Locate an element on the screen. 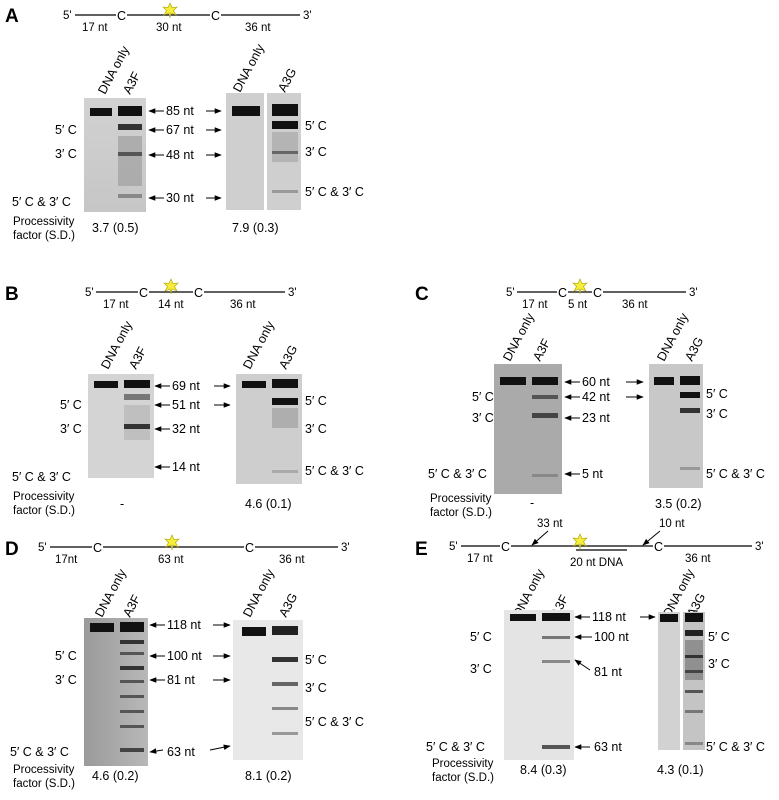 Image resolution: width=779 pixels, height=800 pixels. size-label: 63 nt is located at coordinates (181, 752).